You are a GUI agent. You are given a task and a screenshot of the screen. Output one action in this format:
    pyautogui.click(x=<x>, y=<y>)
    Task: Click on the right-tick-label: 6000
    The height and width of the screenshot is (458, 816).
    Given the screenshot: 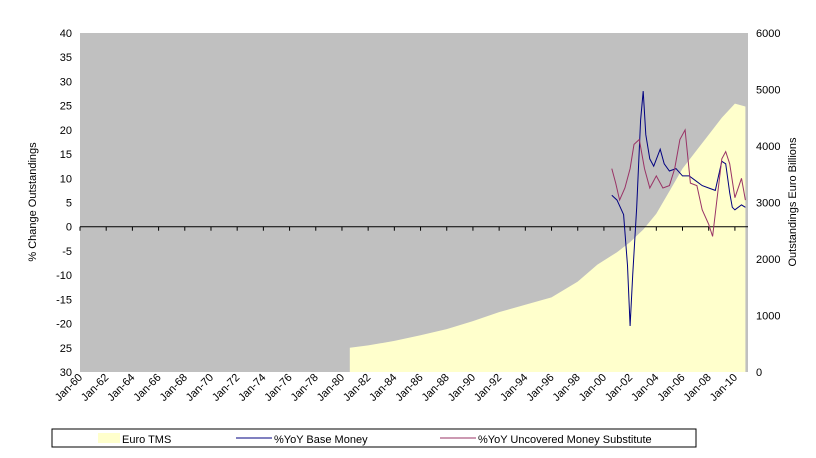 What is the action you would take?
    pyautogui.click(x=768, y=34)
    